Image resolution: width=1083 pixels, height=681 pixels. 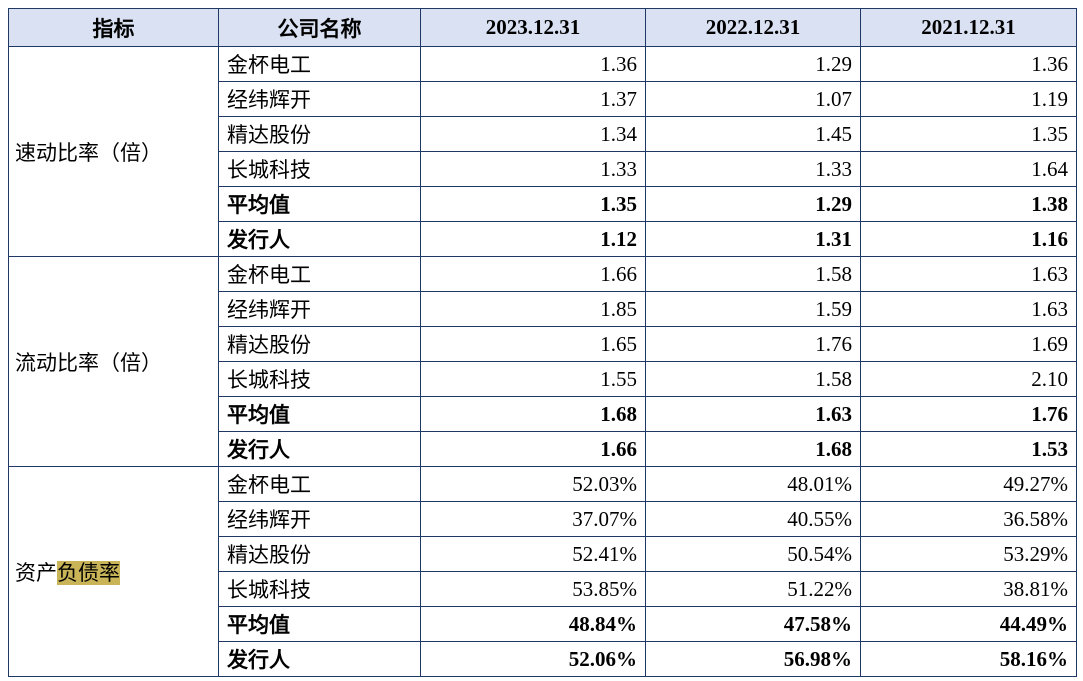 I want to click on indicator-cell: 速动比率（倍）, so click(x=113, y=151).